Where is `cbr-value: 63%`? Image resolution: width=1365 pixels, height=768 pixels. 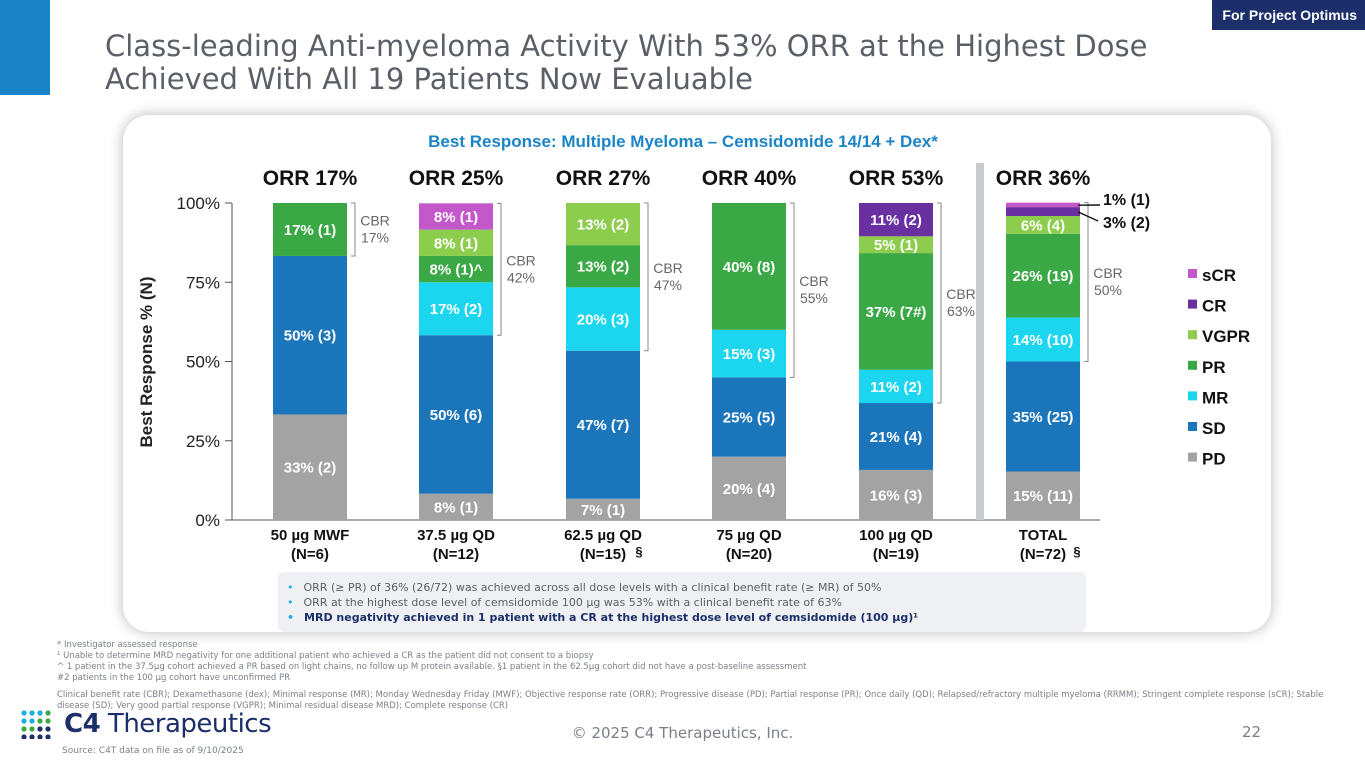
cbr-value: 63% is located at coordinates (961, 311).